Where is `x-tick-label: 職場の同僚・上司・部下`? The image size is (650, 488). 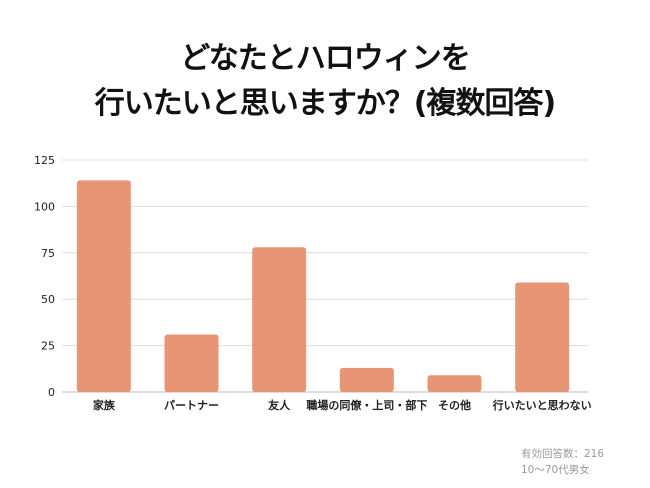
x-tick-label: 職場の同僚・上司・部下 is located at coordinates (366, 405).